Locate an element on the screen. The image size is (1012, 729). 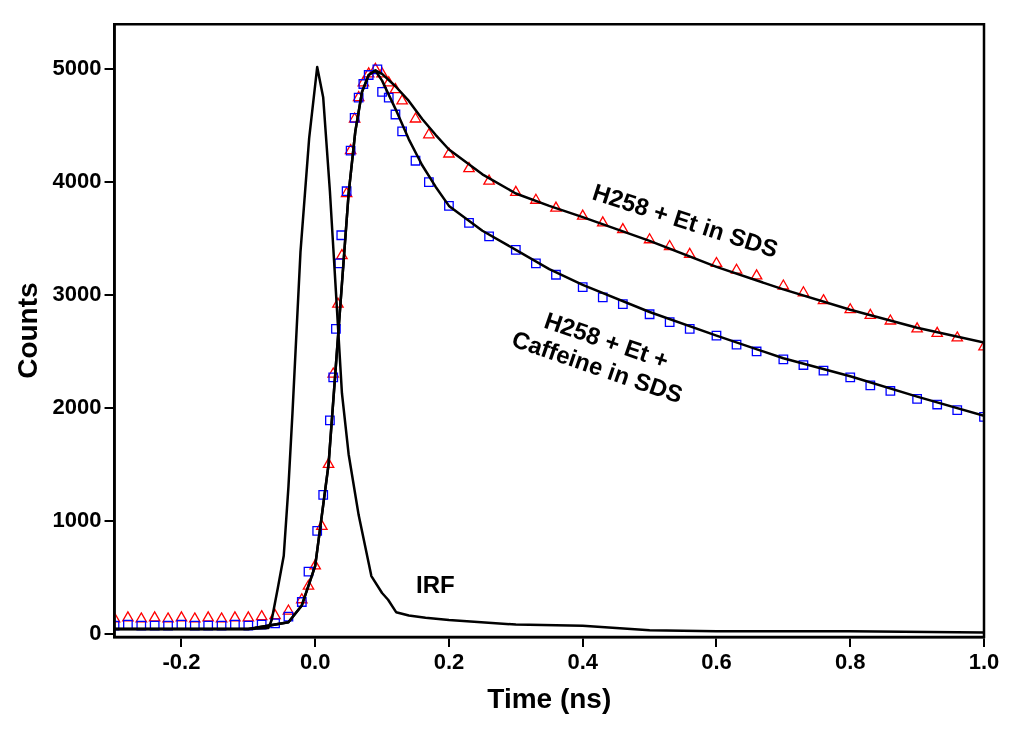
y-tick-label: 4000 is located at coordinates (77, 181).